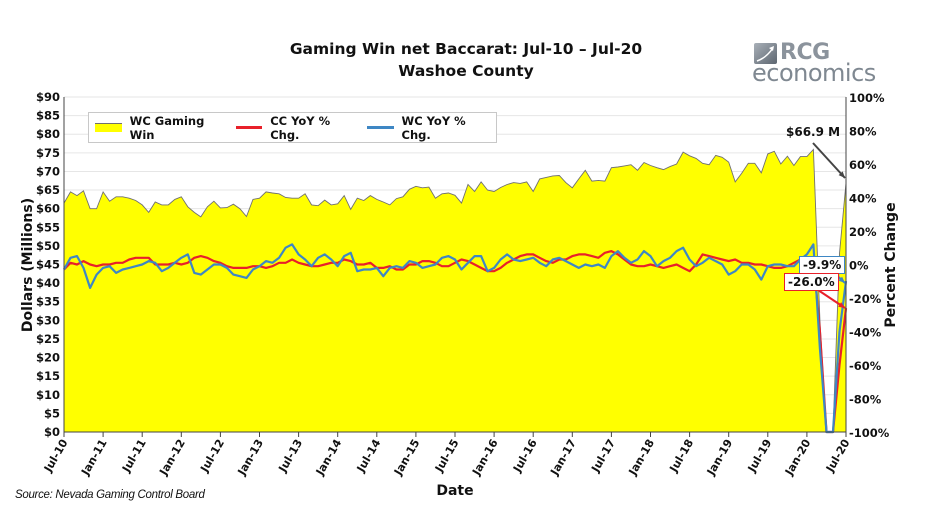 This screenshot has height=517, width=929. I want to click on x-tick-label: Jul-20, so click(838, 456).